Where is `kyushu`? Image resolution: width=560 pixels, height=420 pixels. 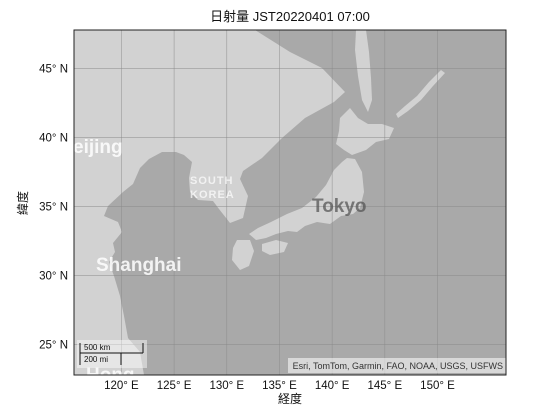
kyushu is located at coordinates (243, 255).